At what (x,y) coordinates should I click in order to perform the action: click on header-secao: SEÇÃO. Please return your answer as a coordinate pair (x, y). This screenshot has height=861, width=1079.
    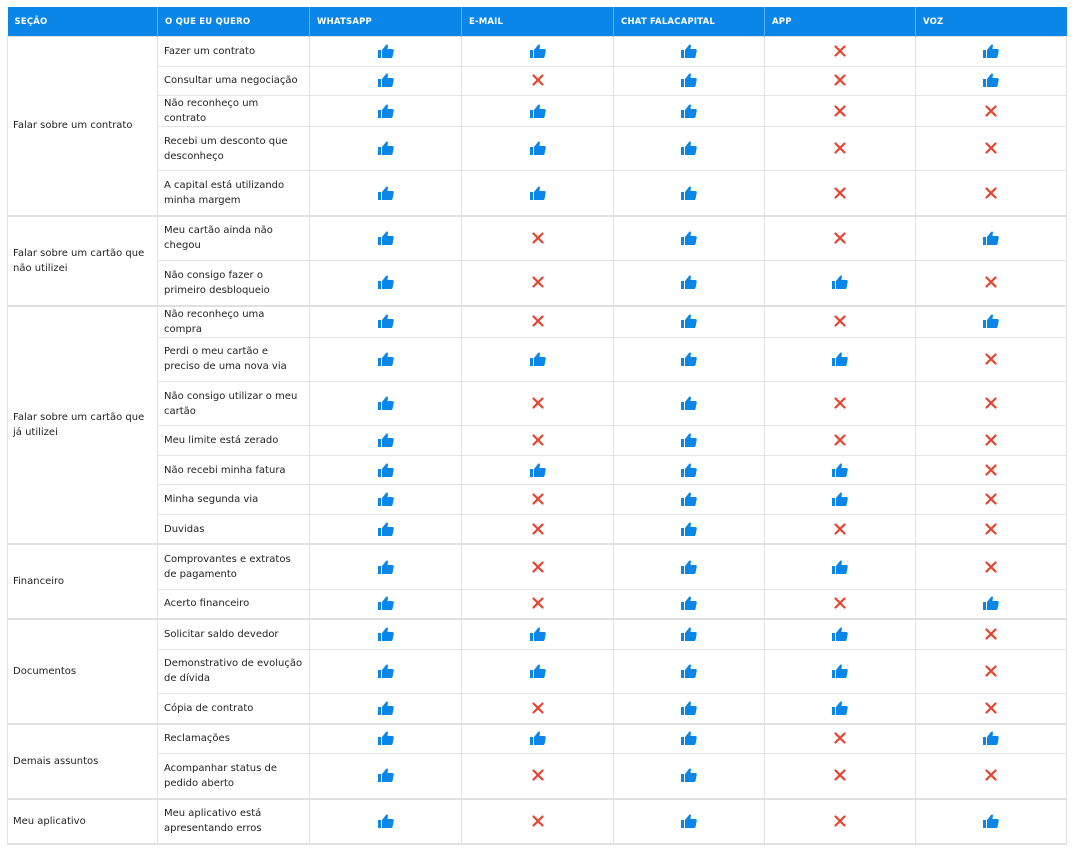
    Looking at the image, I should click on (82, 22).